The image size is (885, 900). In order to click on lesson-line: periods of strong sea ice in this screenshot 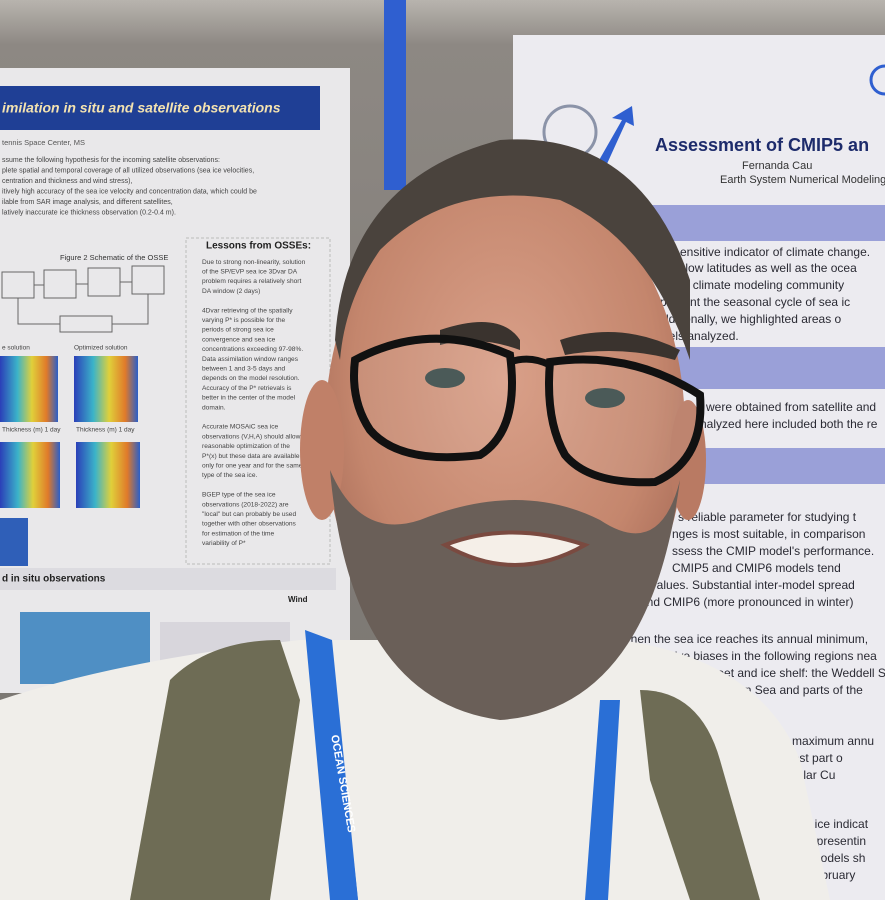, I will do `click(238, 330)`.